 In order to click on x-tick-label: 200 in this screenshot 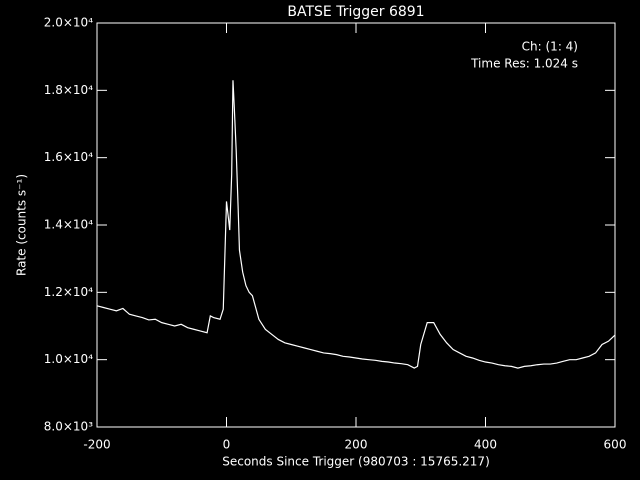, I will do `click(356, 445)`.